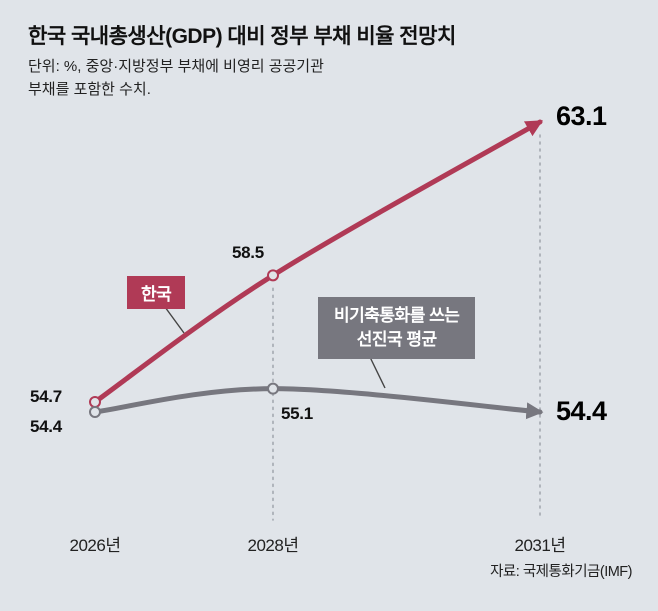 This screenshot has width=658, height=611. I want to click on advanced-end-value: 54.4, so click(581, 411).